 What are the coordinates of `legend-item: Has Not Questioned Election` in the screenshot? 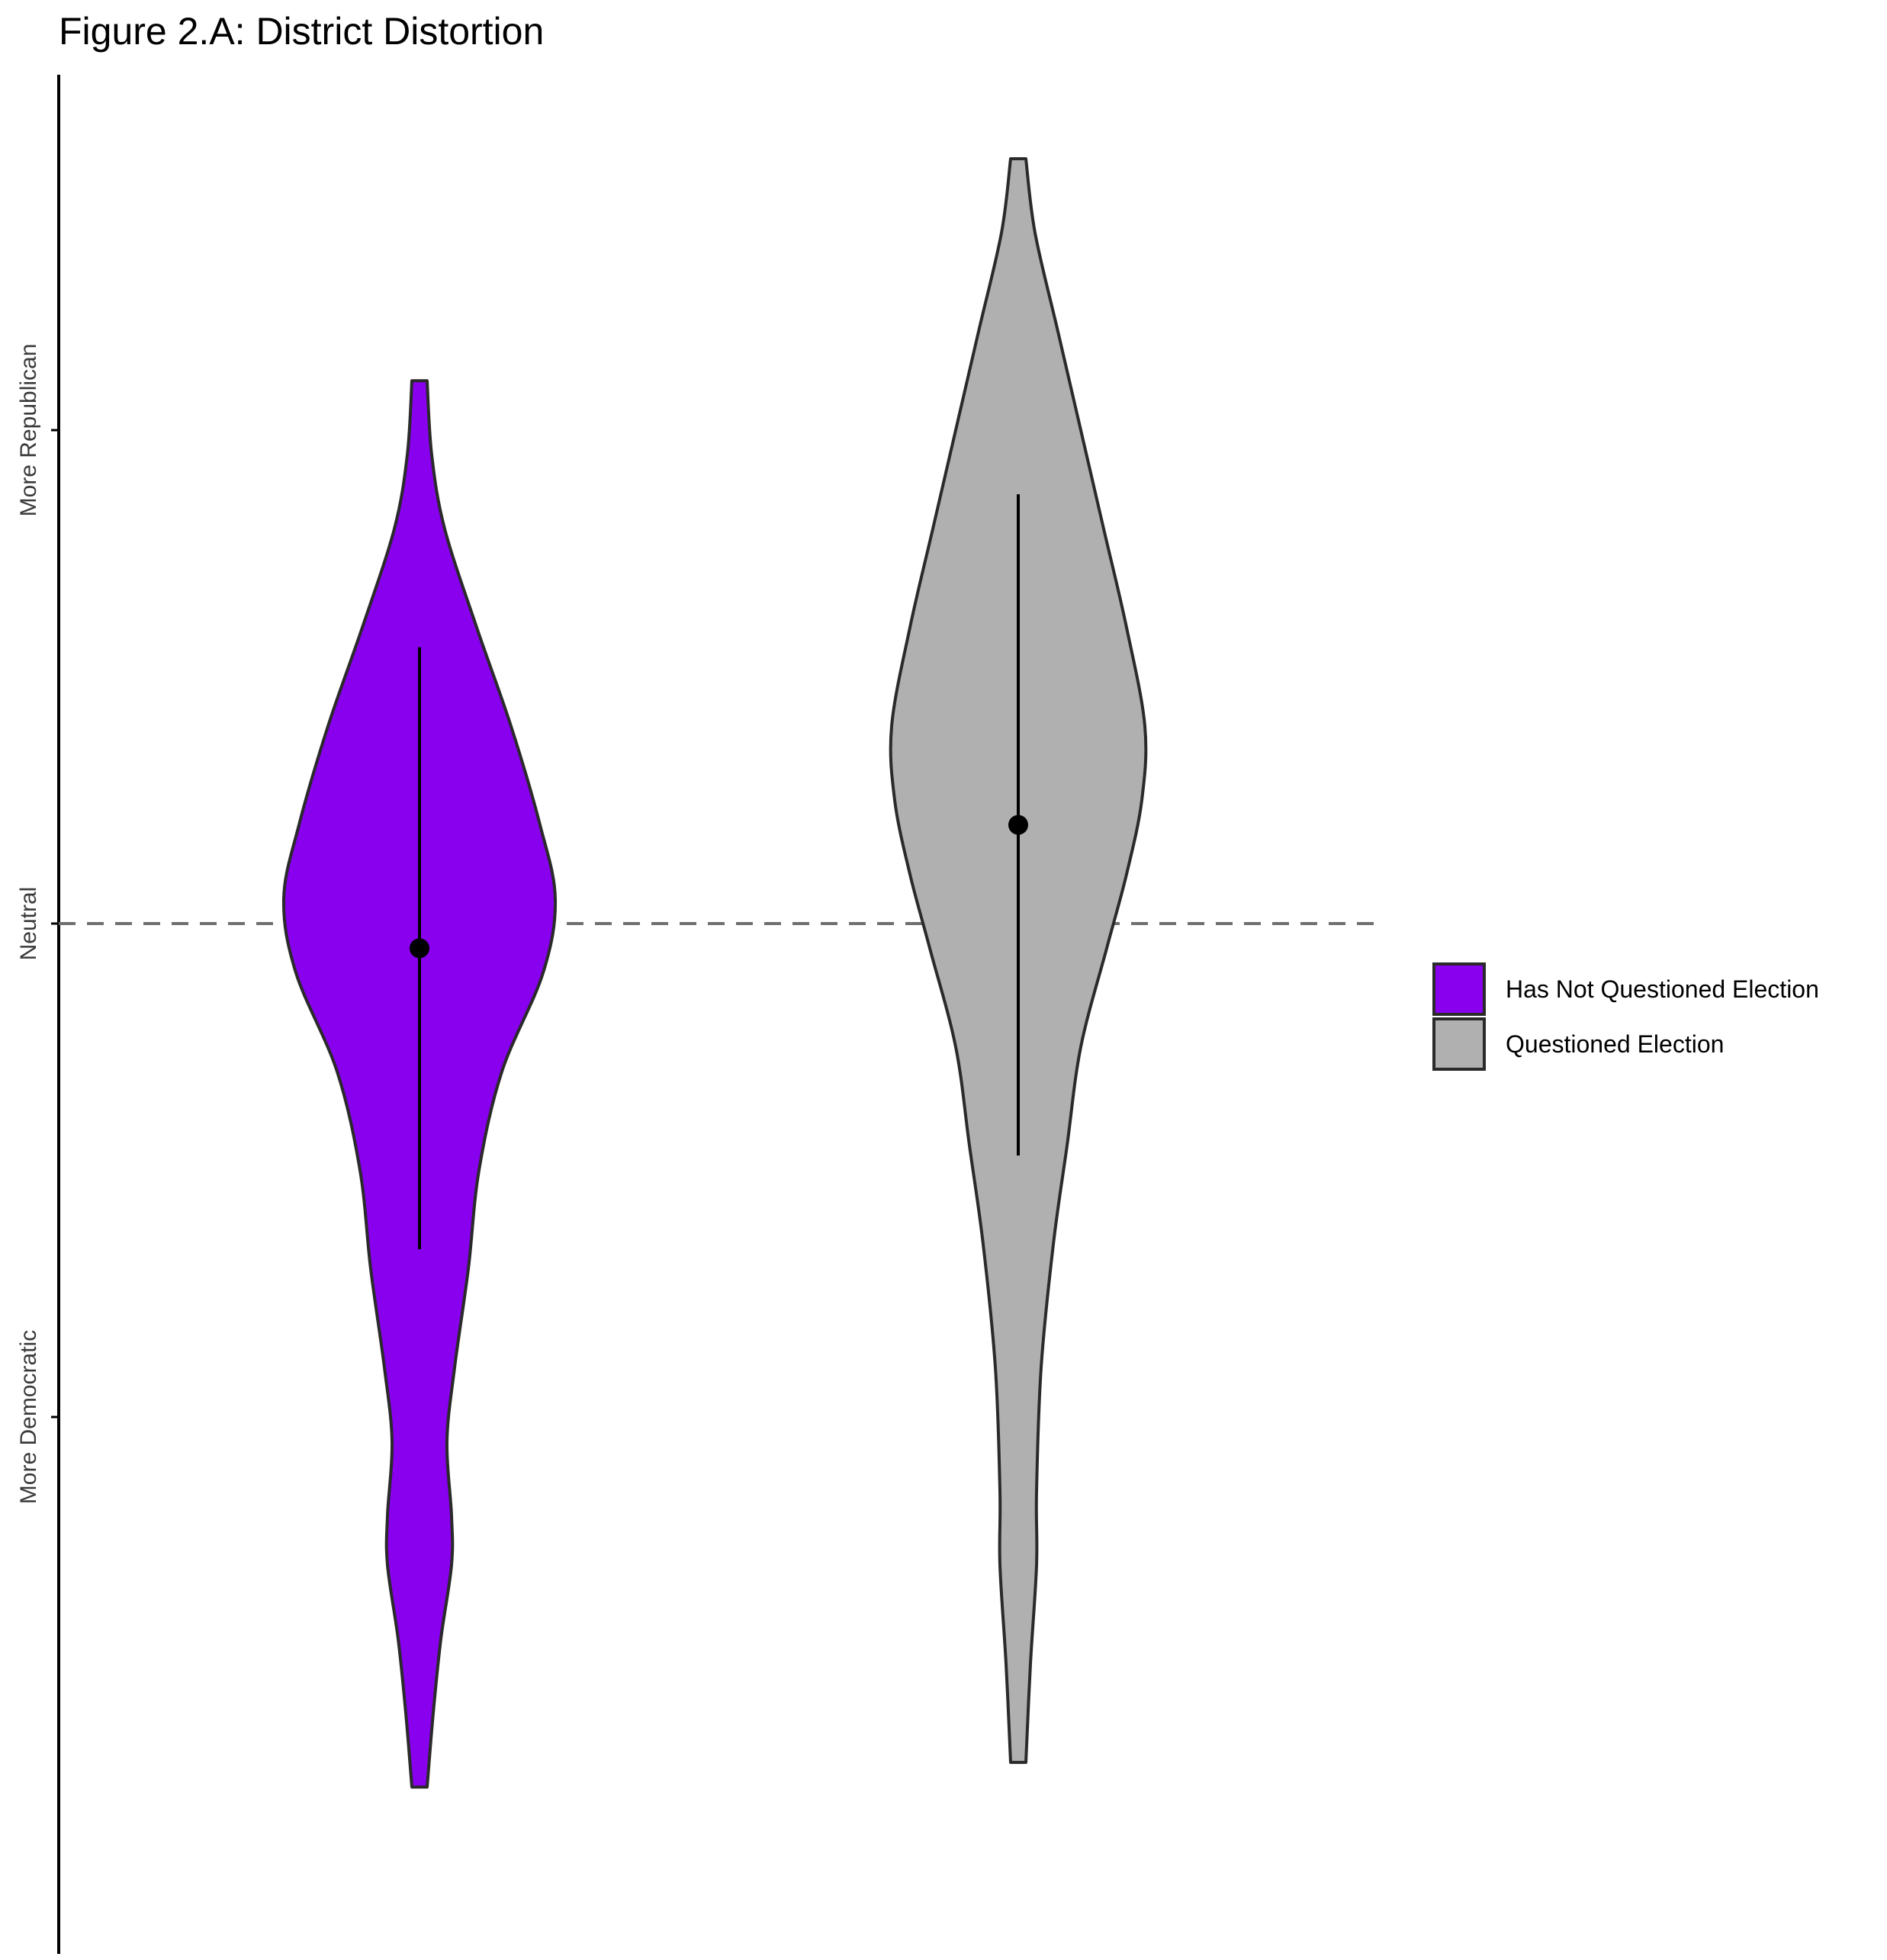 It's located at (1626, 989).